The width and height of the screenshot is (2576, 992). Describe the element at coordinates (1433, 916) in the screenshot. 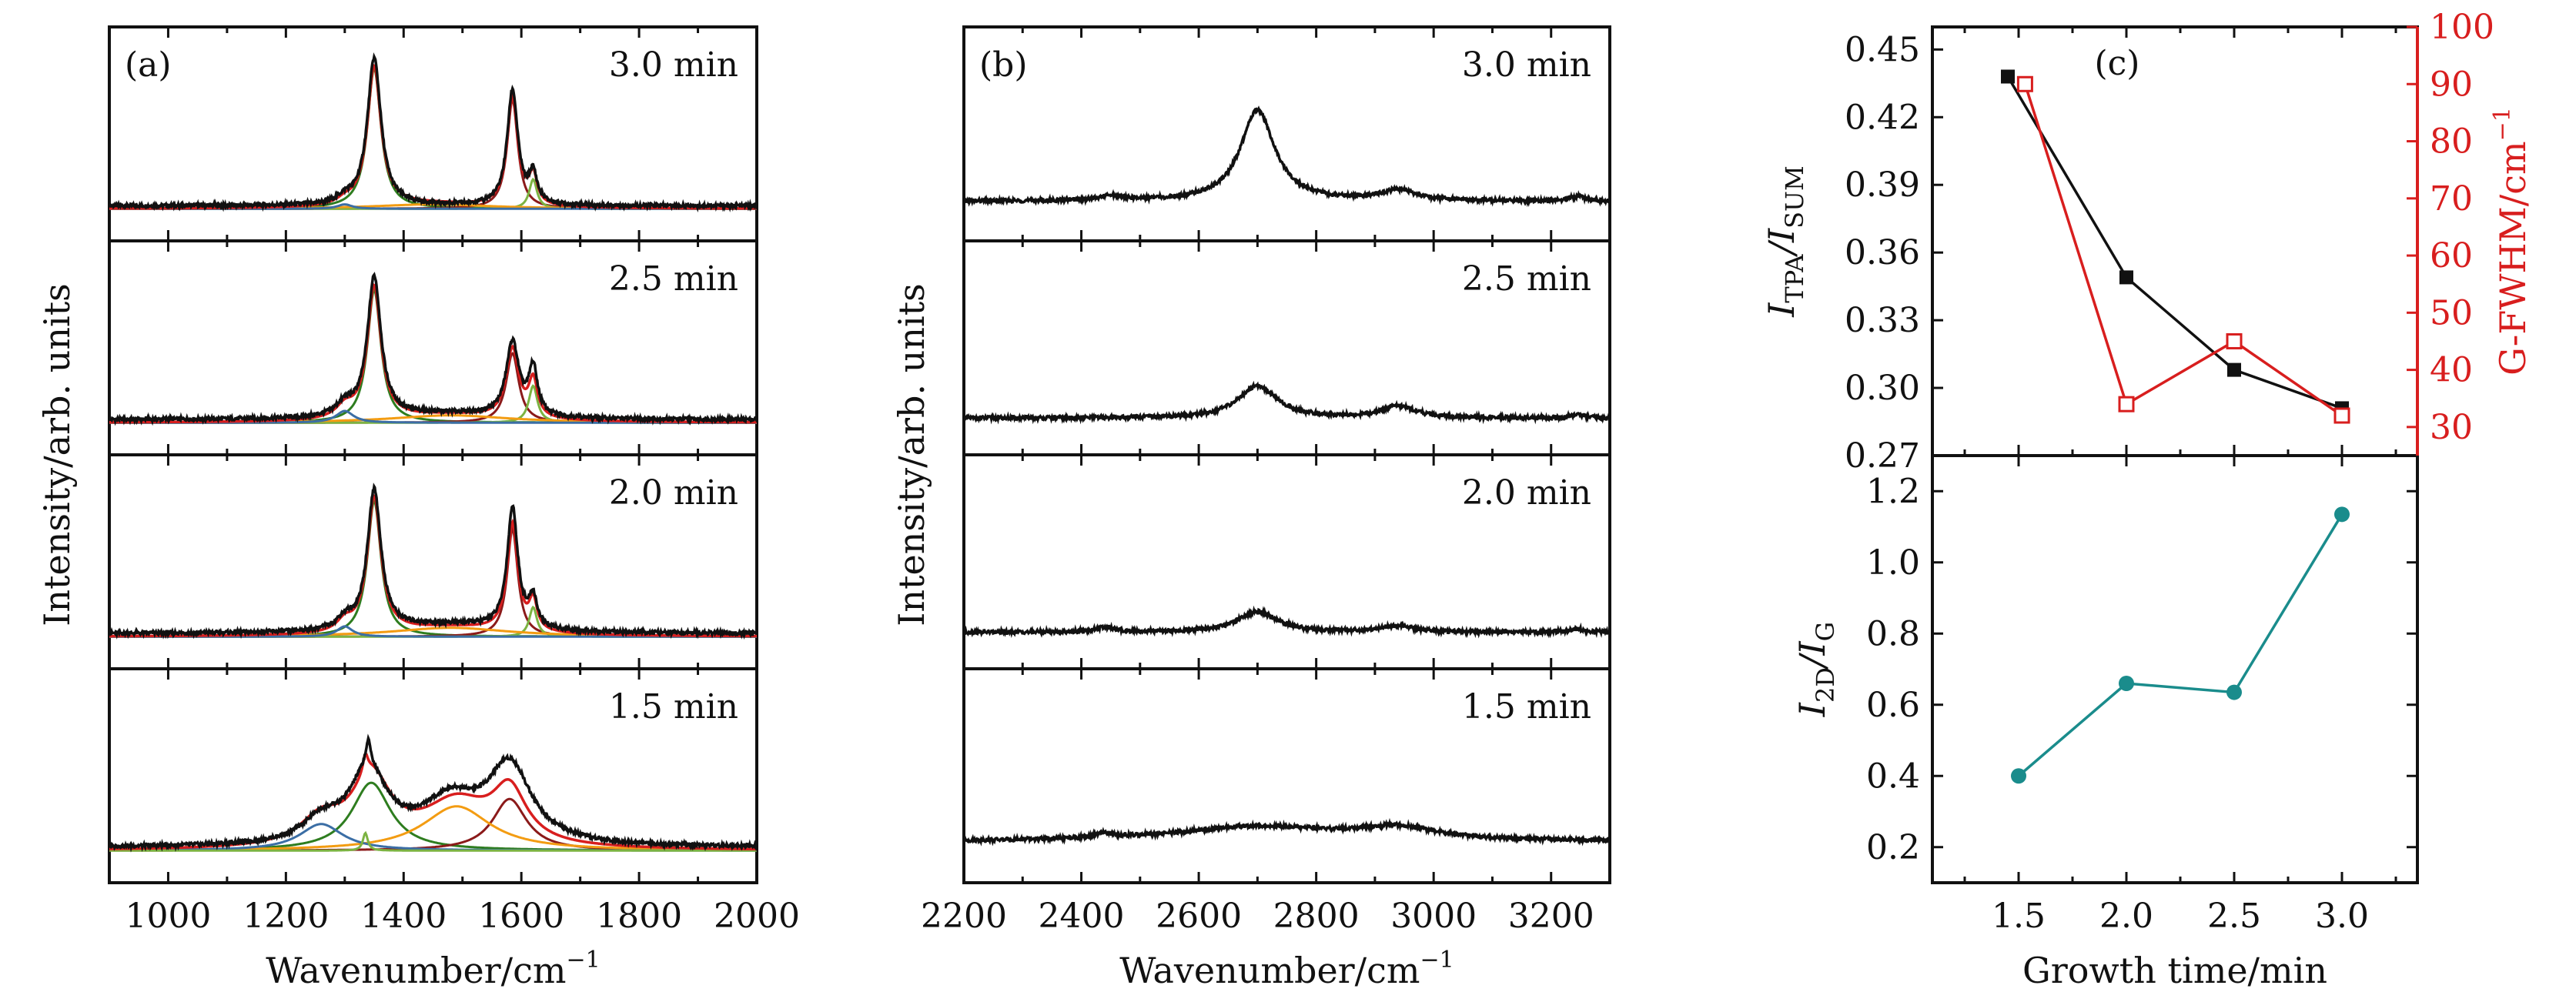

I see `x-tick-label: 3000` at that location.